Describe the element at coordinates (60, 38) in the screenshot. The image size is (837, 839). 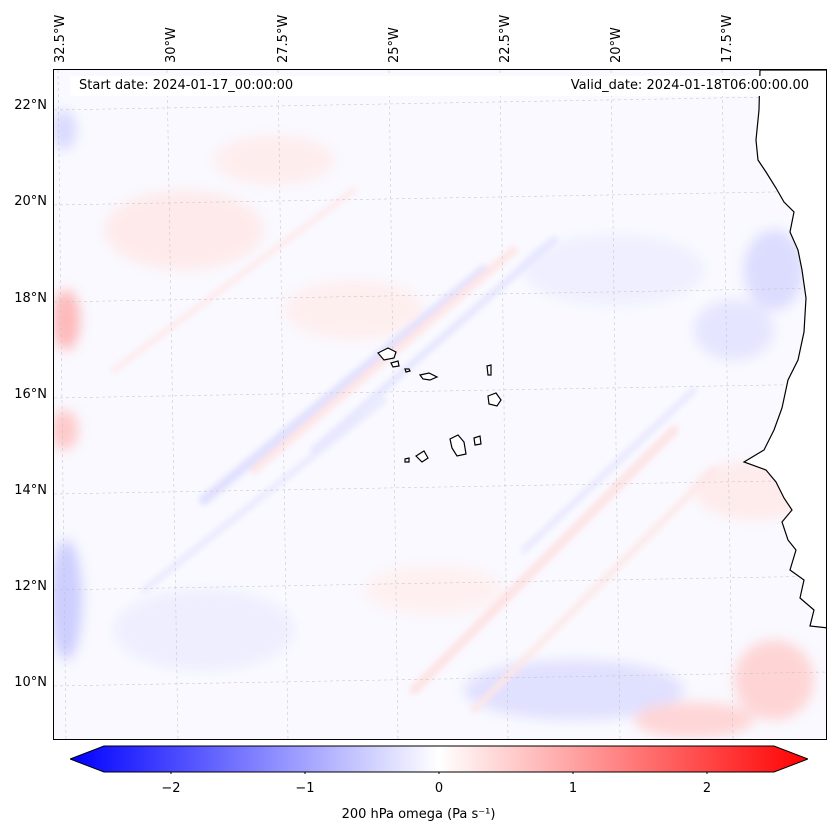
I see `lon-label: 32.5°W` at that location.